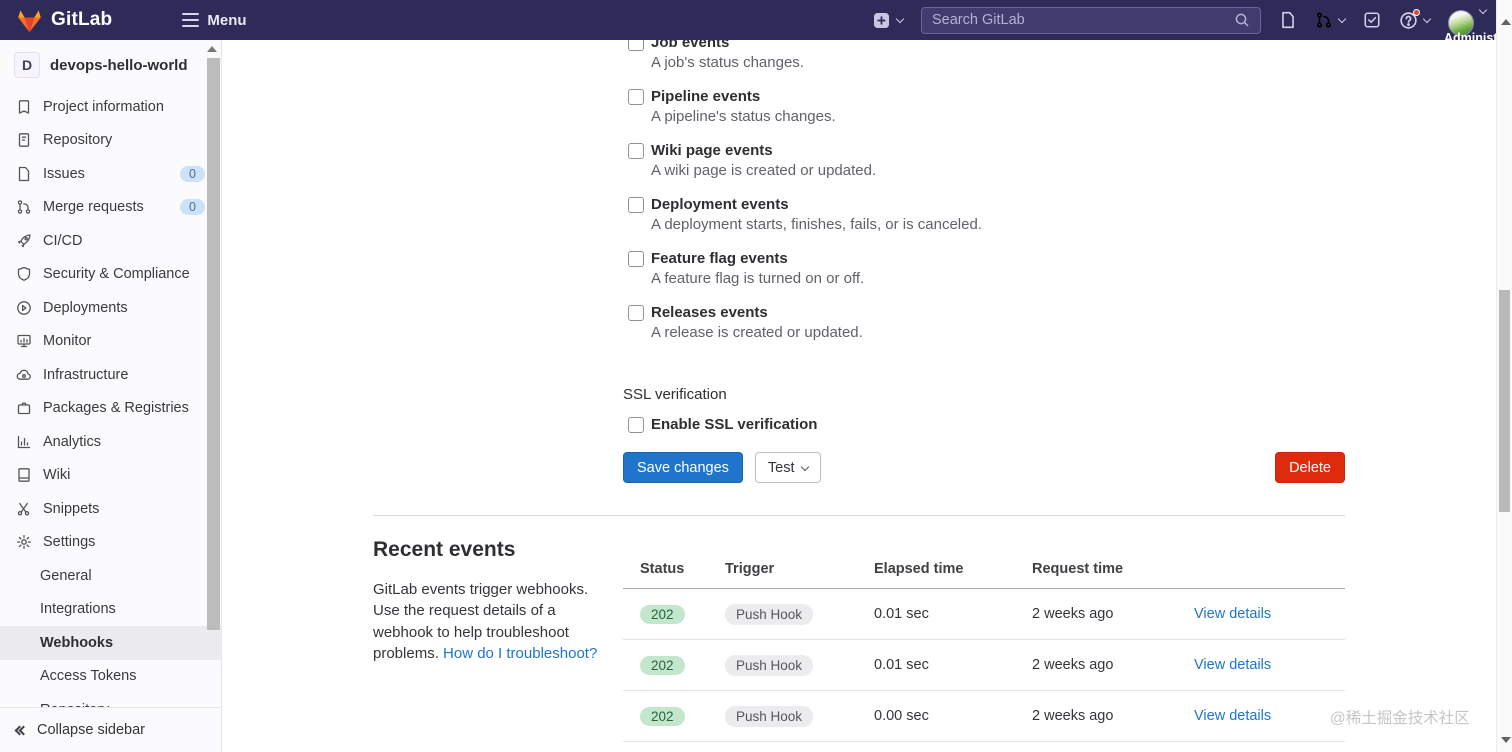 Image resolution: width=1512 pixels, height=752 pixels. Describe the element at coordinates (213, 344) in the screenshot. I see `sidebar-scrollbar` at that location.